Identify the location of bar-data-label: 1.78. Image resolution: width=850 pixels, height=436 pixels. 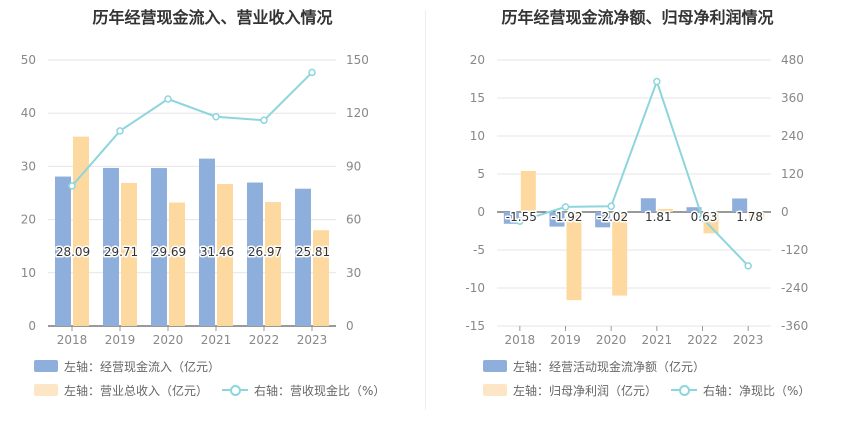
(749, 217).